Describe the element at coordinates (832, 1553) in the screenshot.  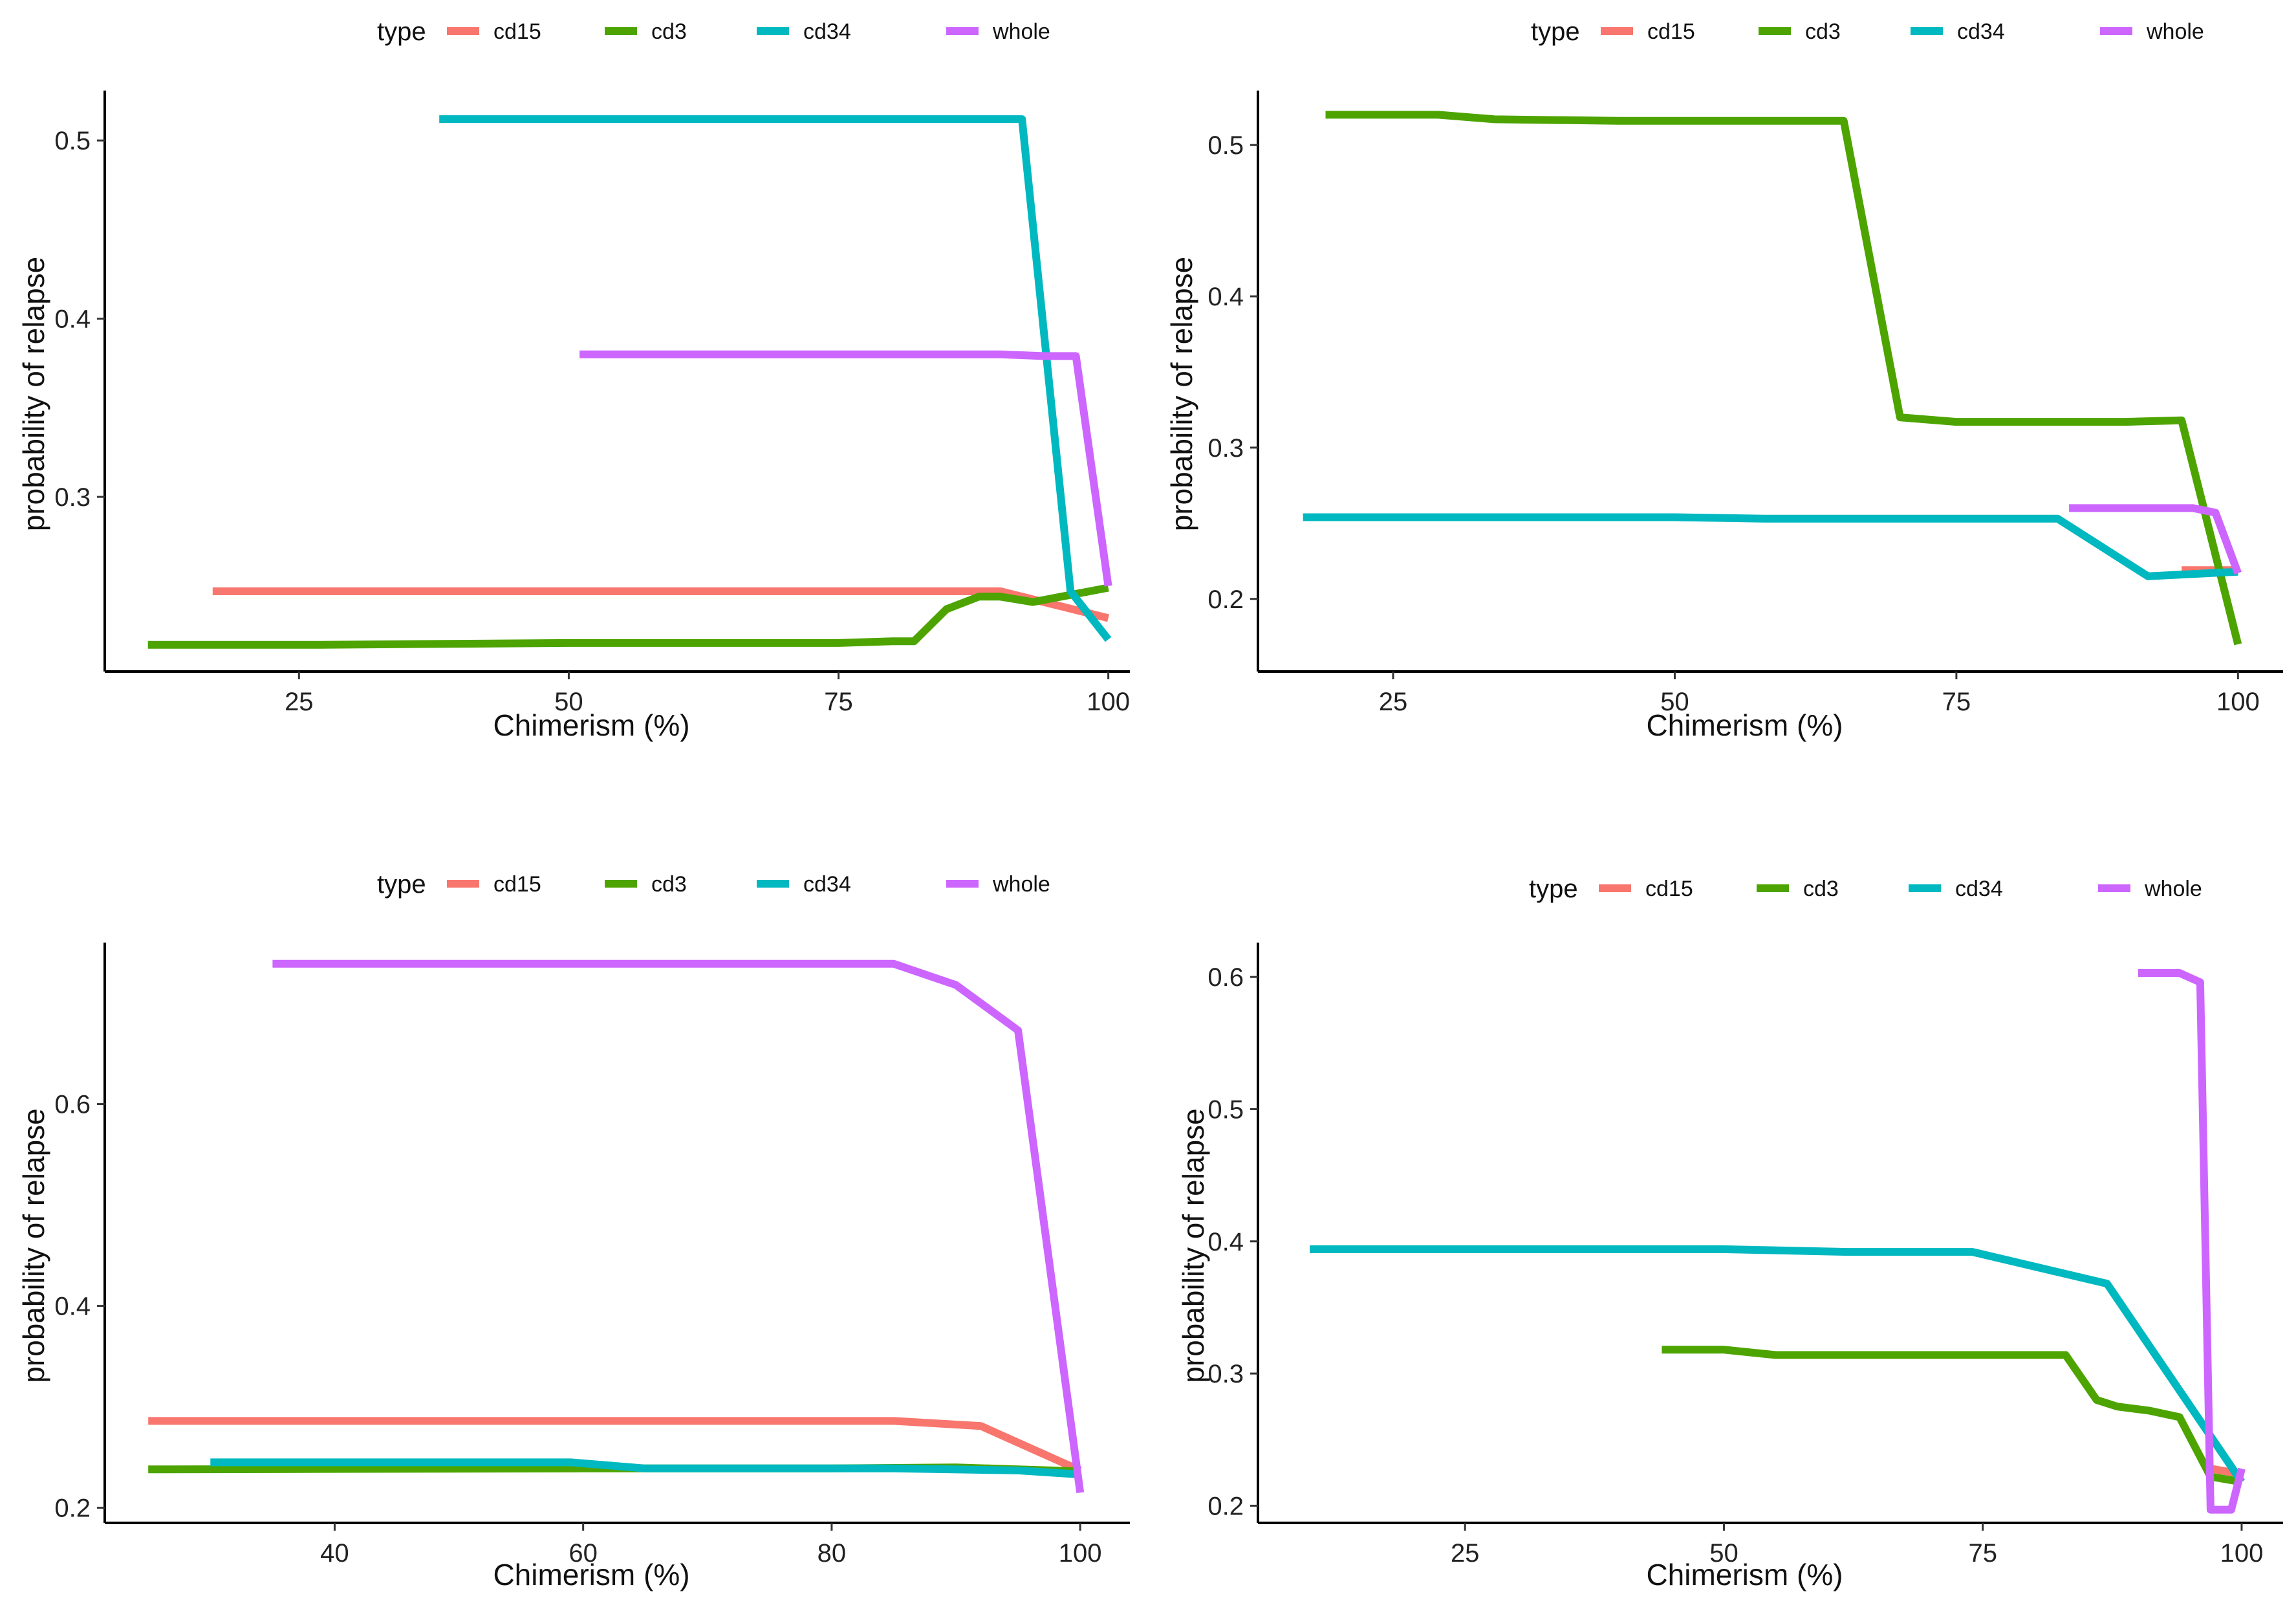
I see `x-tick-label: 80` at that location.